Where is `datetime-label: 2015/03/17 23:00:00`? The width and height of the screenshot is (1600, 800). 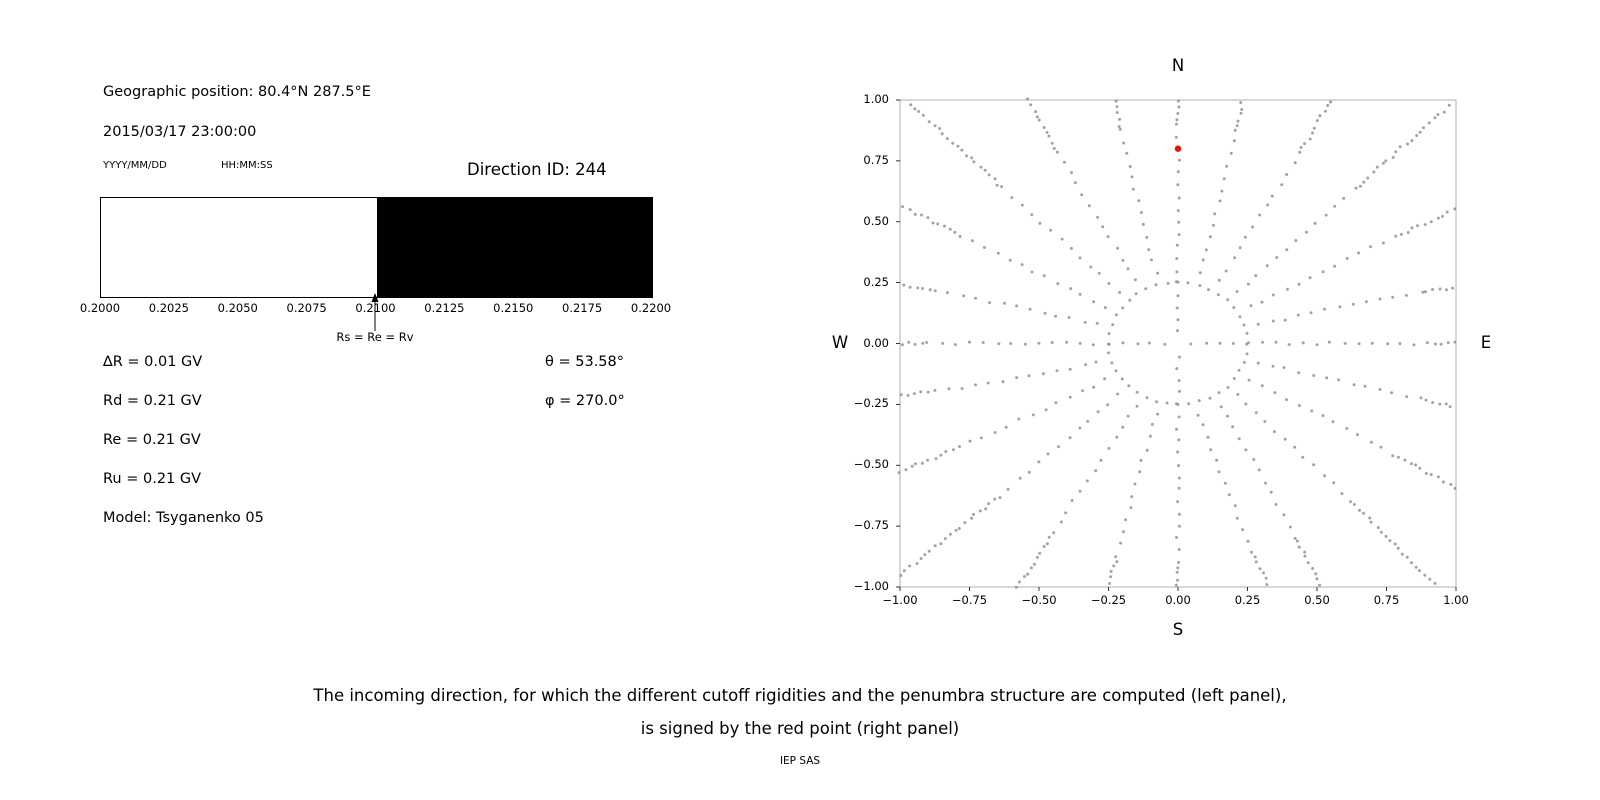 datetime-label: 2015/03/17 23:00:00 is located at coordinates (180, 132).